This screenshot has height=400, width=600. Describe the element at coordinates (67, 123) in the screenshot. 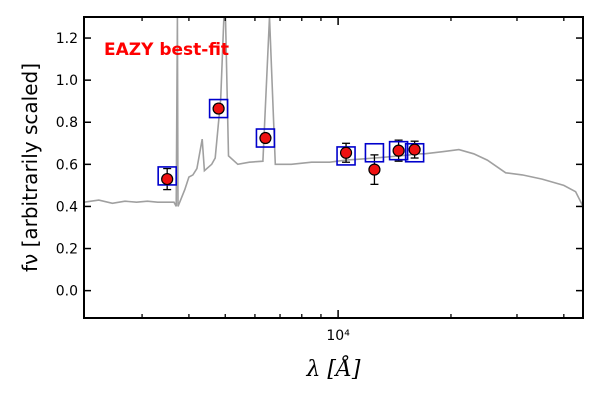

I see `y-tick-label: 0.8` at that location.